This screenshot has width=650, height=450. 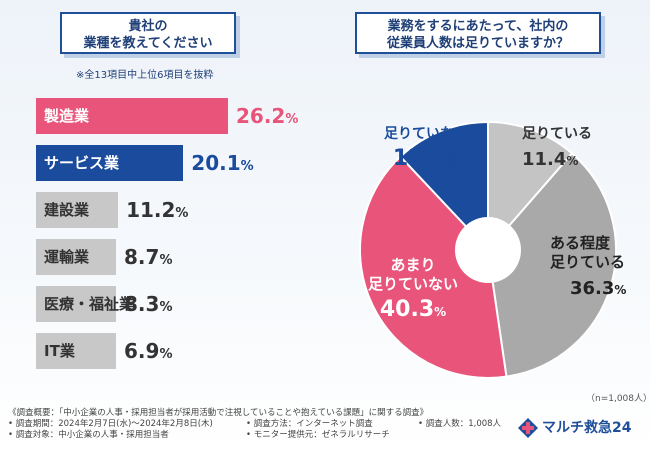 I want to click on pie-label-2-line-0: ある程度, so click(x=580, y=243).